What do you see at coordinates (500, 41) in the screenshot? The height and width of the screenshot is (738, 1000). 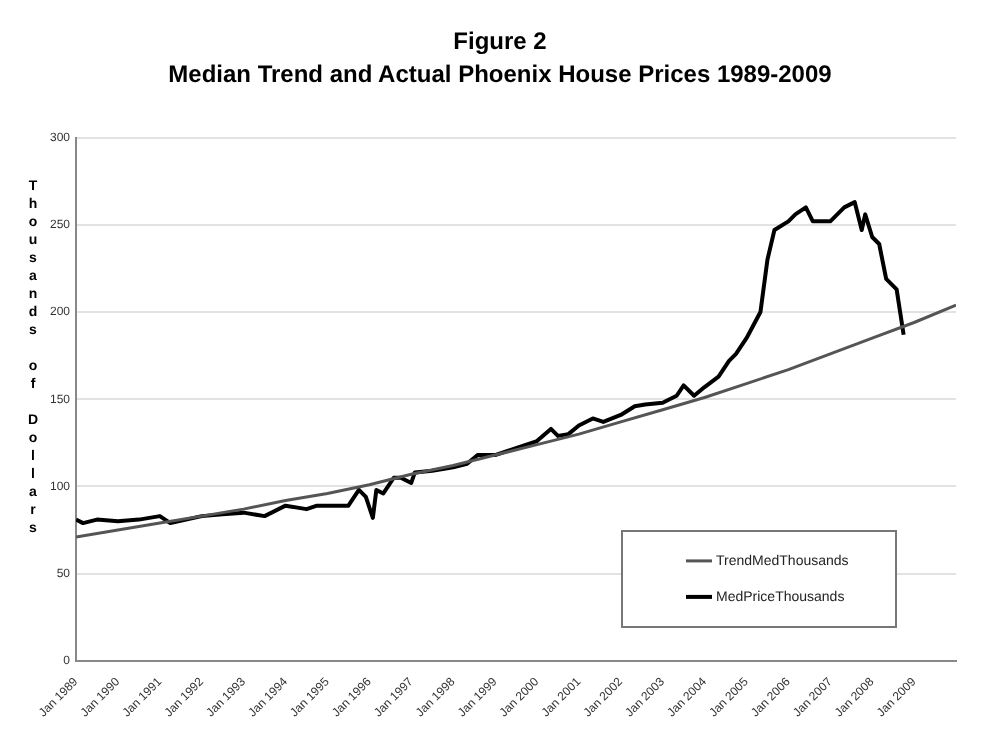 I see `chart-title: Figure 2` at bounding box center [500, 41].